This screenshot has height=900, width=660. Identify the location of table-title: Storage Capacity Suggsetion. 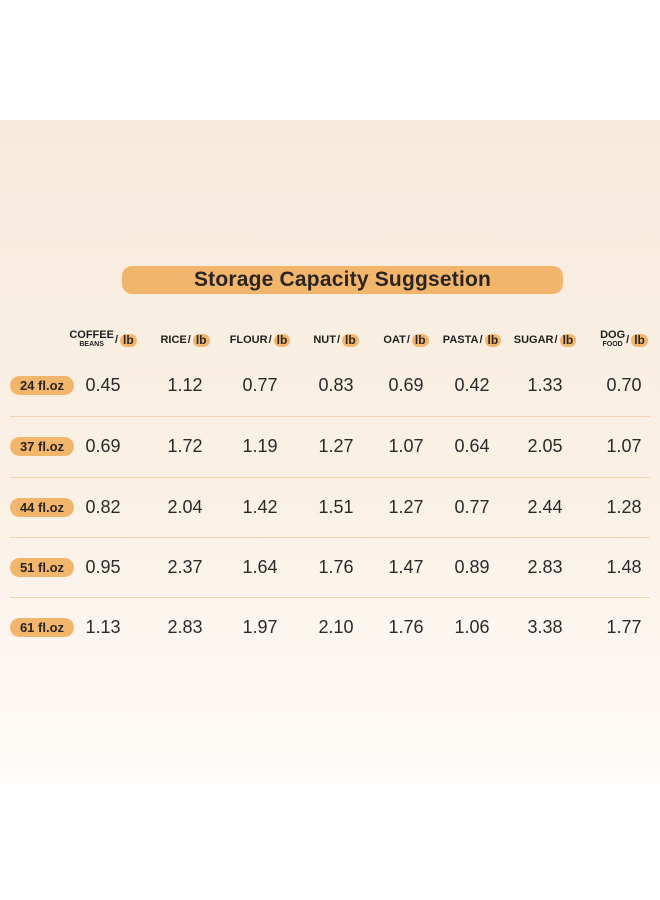
(342, 280).